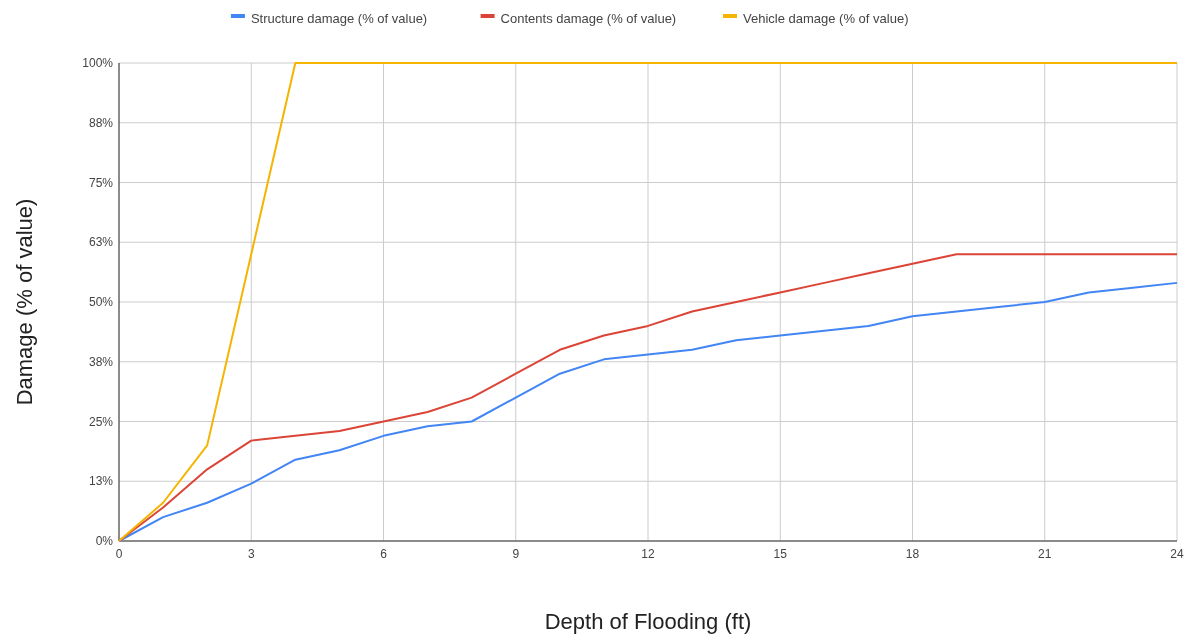 The image size is (1189, 637). What do you see at coordinates (384, 554) in the screenshot?
I see `x-tick-label: 6` at bounding box center [384, 554].